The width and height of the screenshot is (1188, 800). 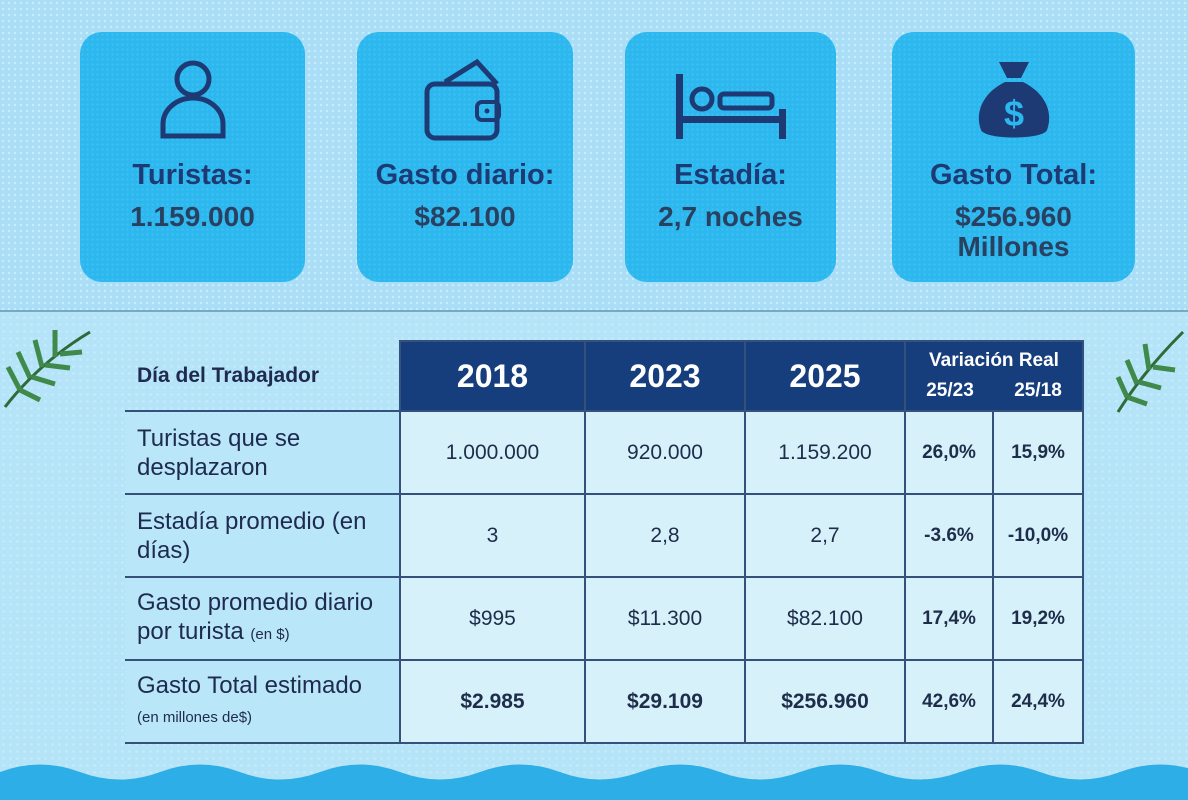 What do you see at coordinates (730, 216) in the screenshot?
I see `card-value: 2,7 noches` at bounding box center [730, 216].